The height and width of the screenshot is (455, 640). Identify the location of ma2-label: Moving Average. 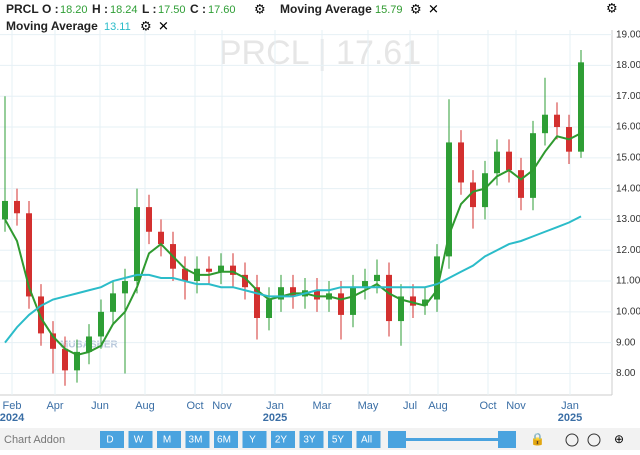
(52, 26).